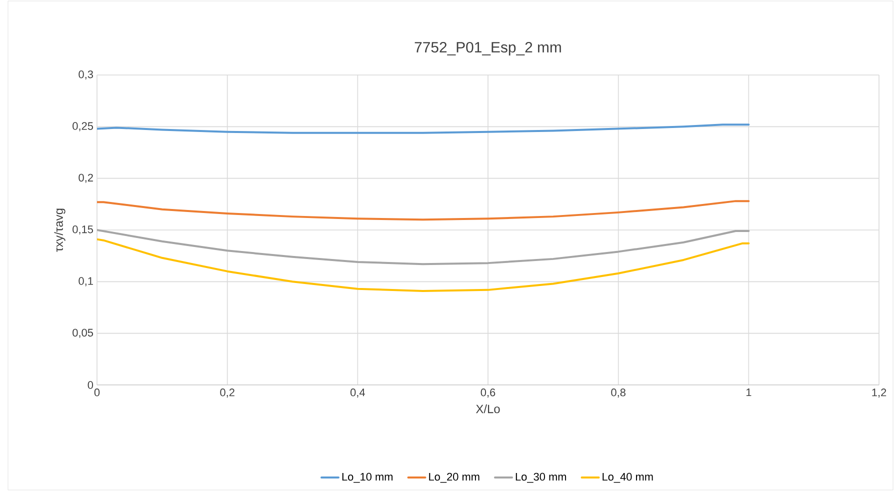 The image size is (894, 492). What do you see at coordinates (357, 393) in the screenshot?
I see `x-tick-label: 0,4` at bounding box center [357, 393].